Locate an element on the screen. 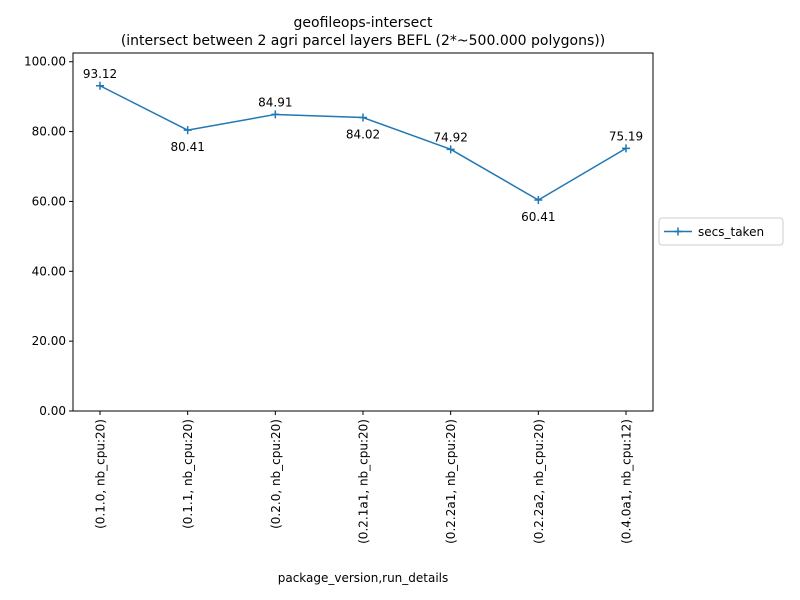  data-label: 60.41 is located at coordinates (538, 217).